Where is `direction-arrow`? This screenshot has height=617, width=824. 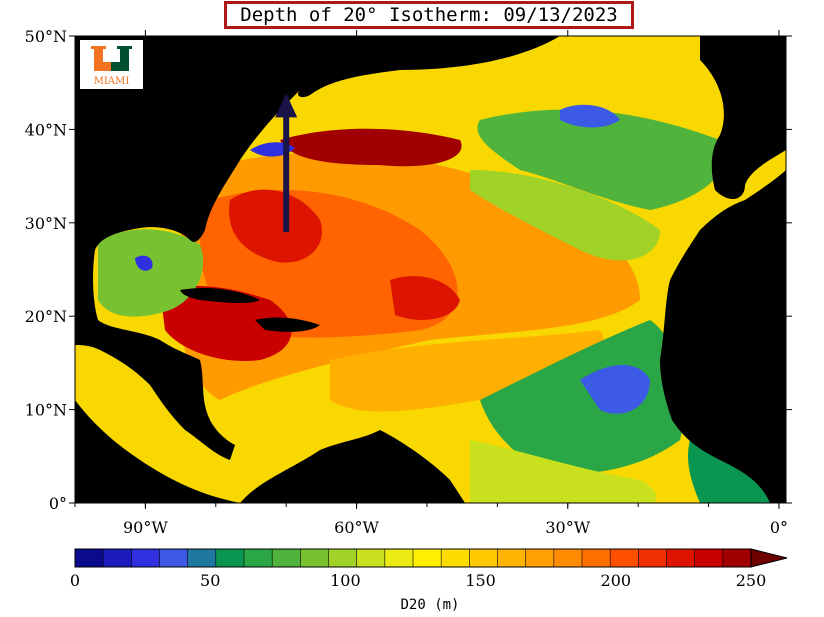
direction-arrow is located at coordinates (286, 163).